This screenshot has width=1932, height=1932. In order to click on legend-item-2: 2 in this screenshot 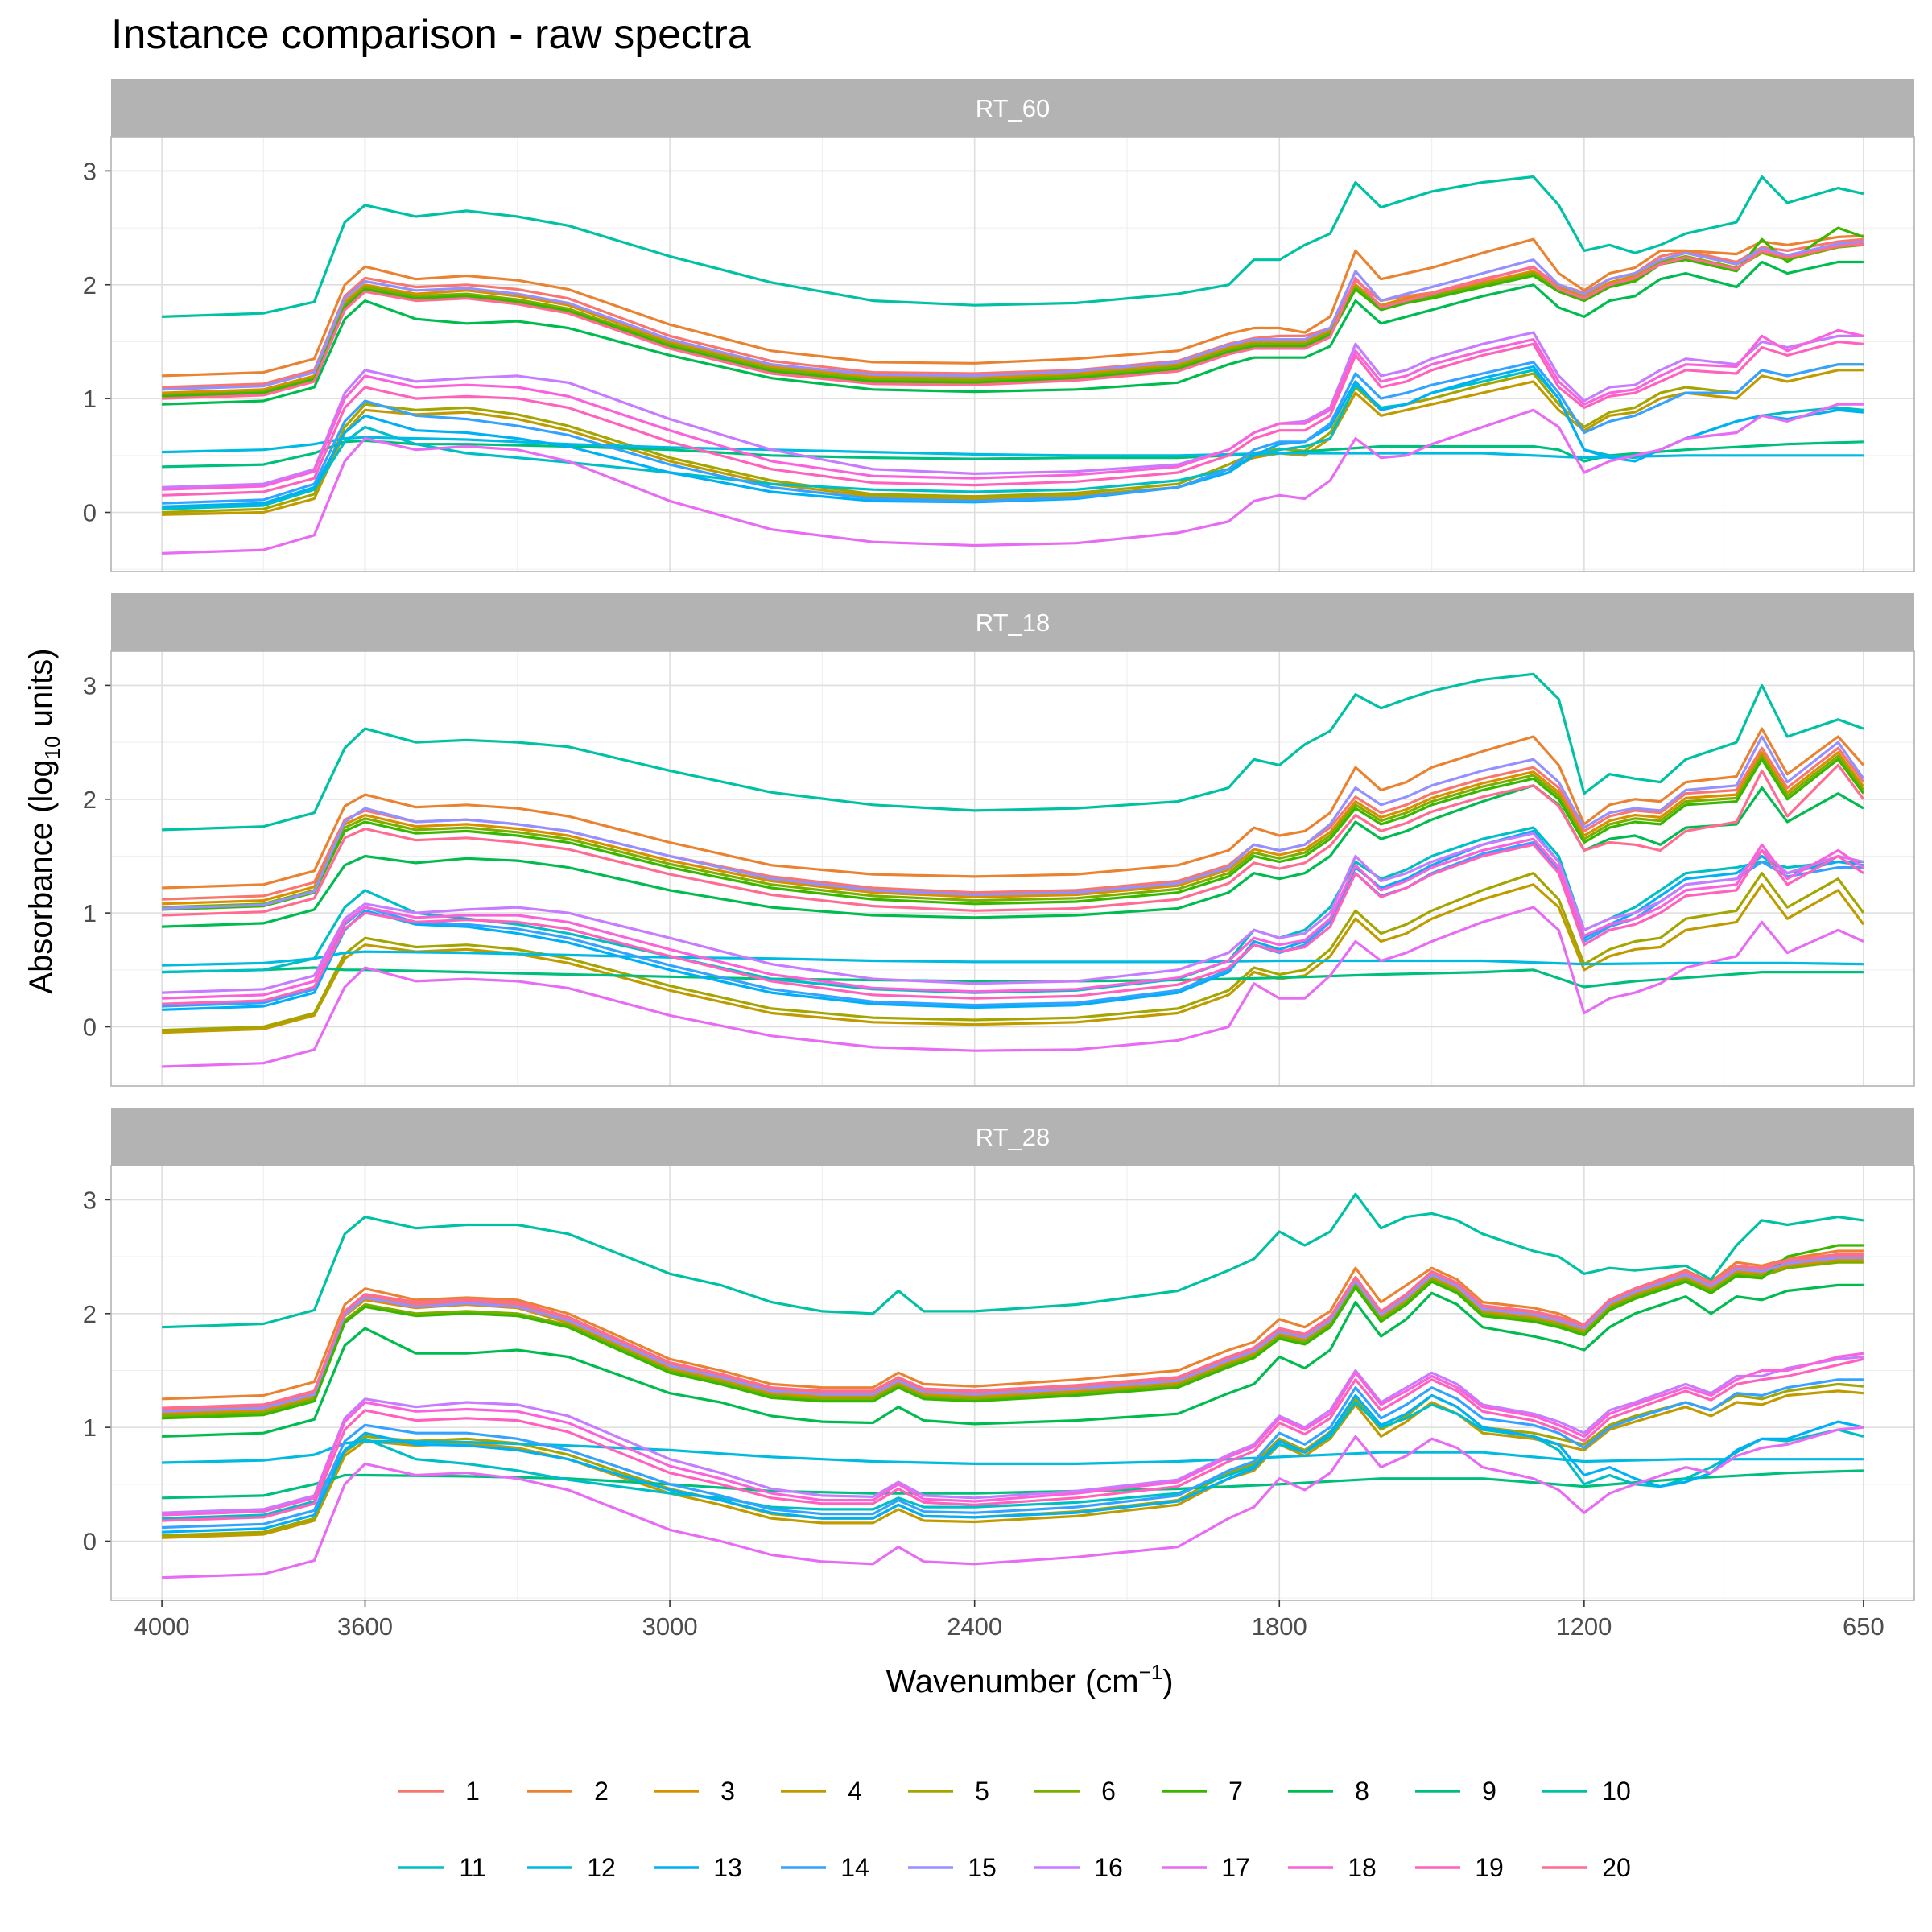, I will do `click(568, 1791)`.